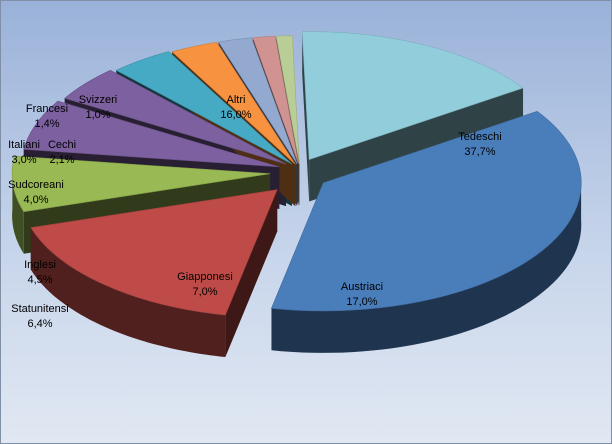 This screenshot has height=444, width=612. I want to click on slice-value: 1,4%, so click(46, 124).